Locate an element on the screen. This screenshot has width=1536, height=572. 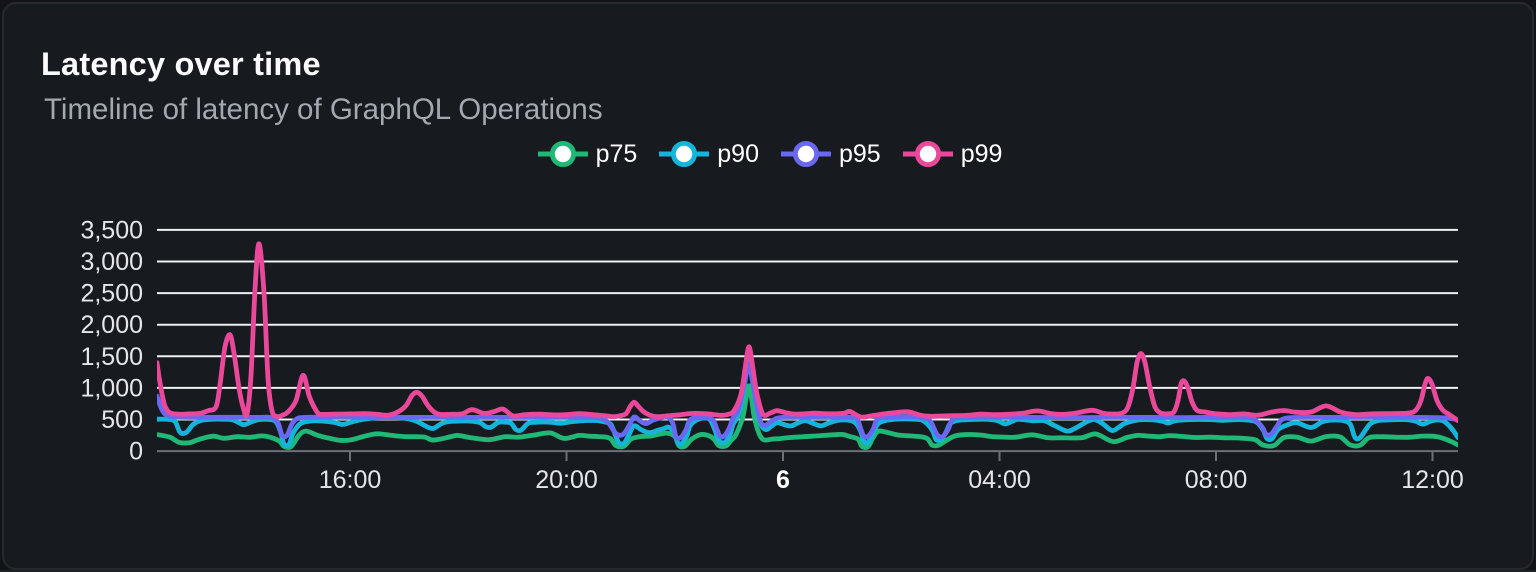
svg-text: 3,000 is located at coordinates (111, 262).